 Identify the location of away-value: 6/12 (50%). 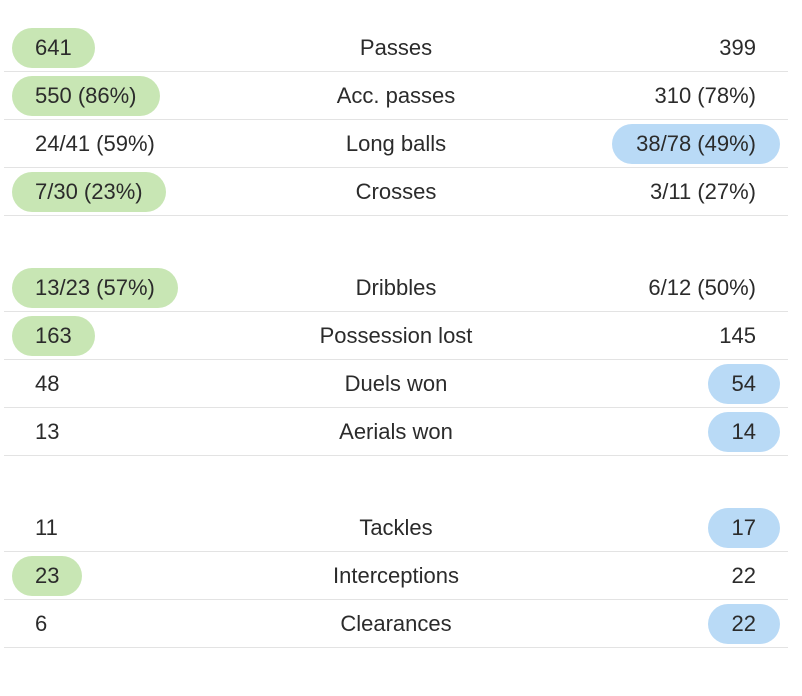
(702, 287).